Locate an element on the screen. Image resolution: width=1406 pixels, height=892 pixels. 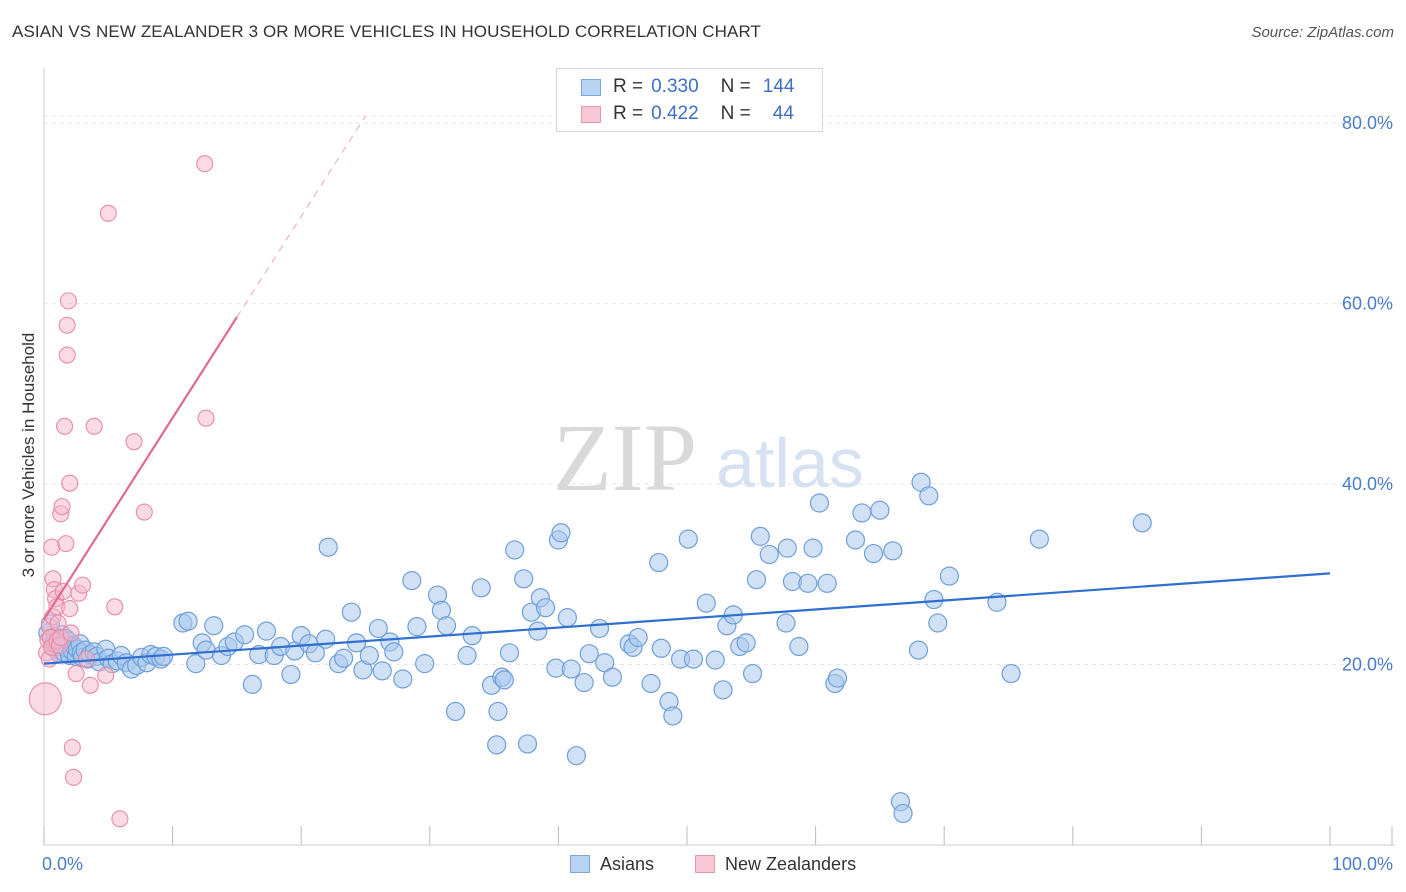
legend-row-asians: R = 0.330 N = 144 is located at coordinates (687, 87).